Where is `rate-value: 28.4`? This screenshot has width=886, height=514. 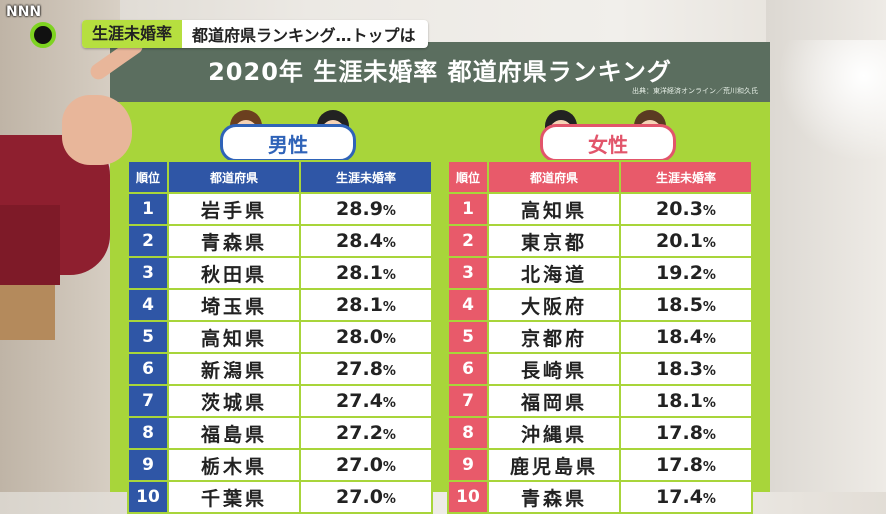
rate-value: 28.4 is located at coordinates (359, 241).